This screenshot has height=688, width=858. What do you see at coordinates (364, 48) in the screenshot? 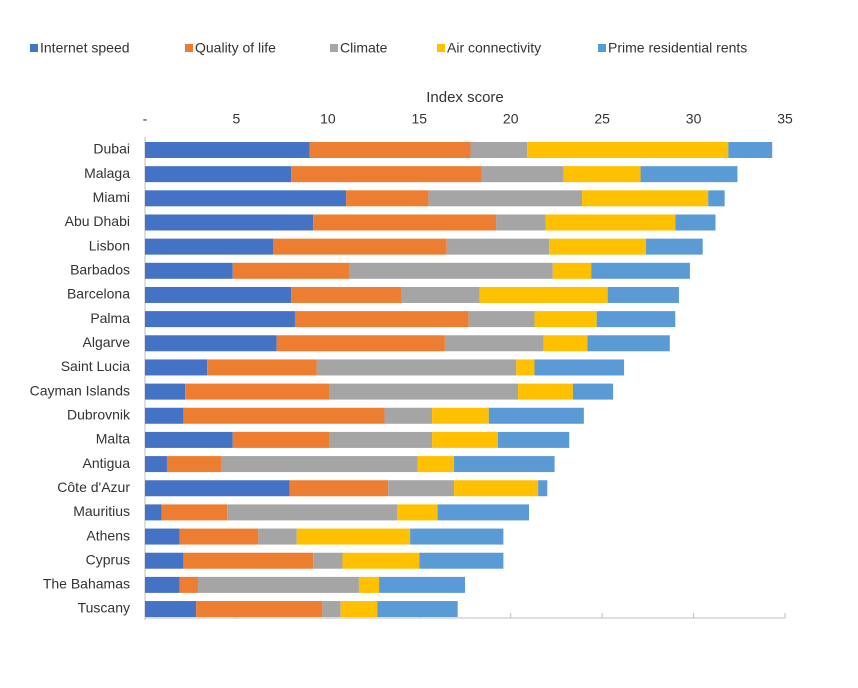
I see `legend-label: Climate` at bounding box center [364, 48].